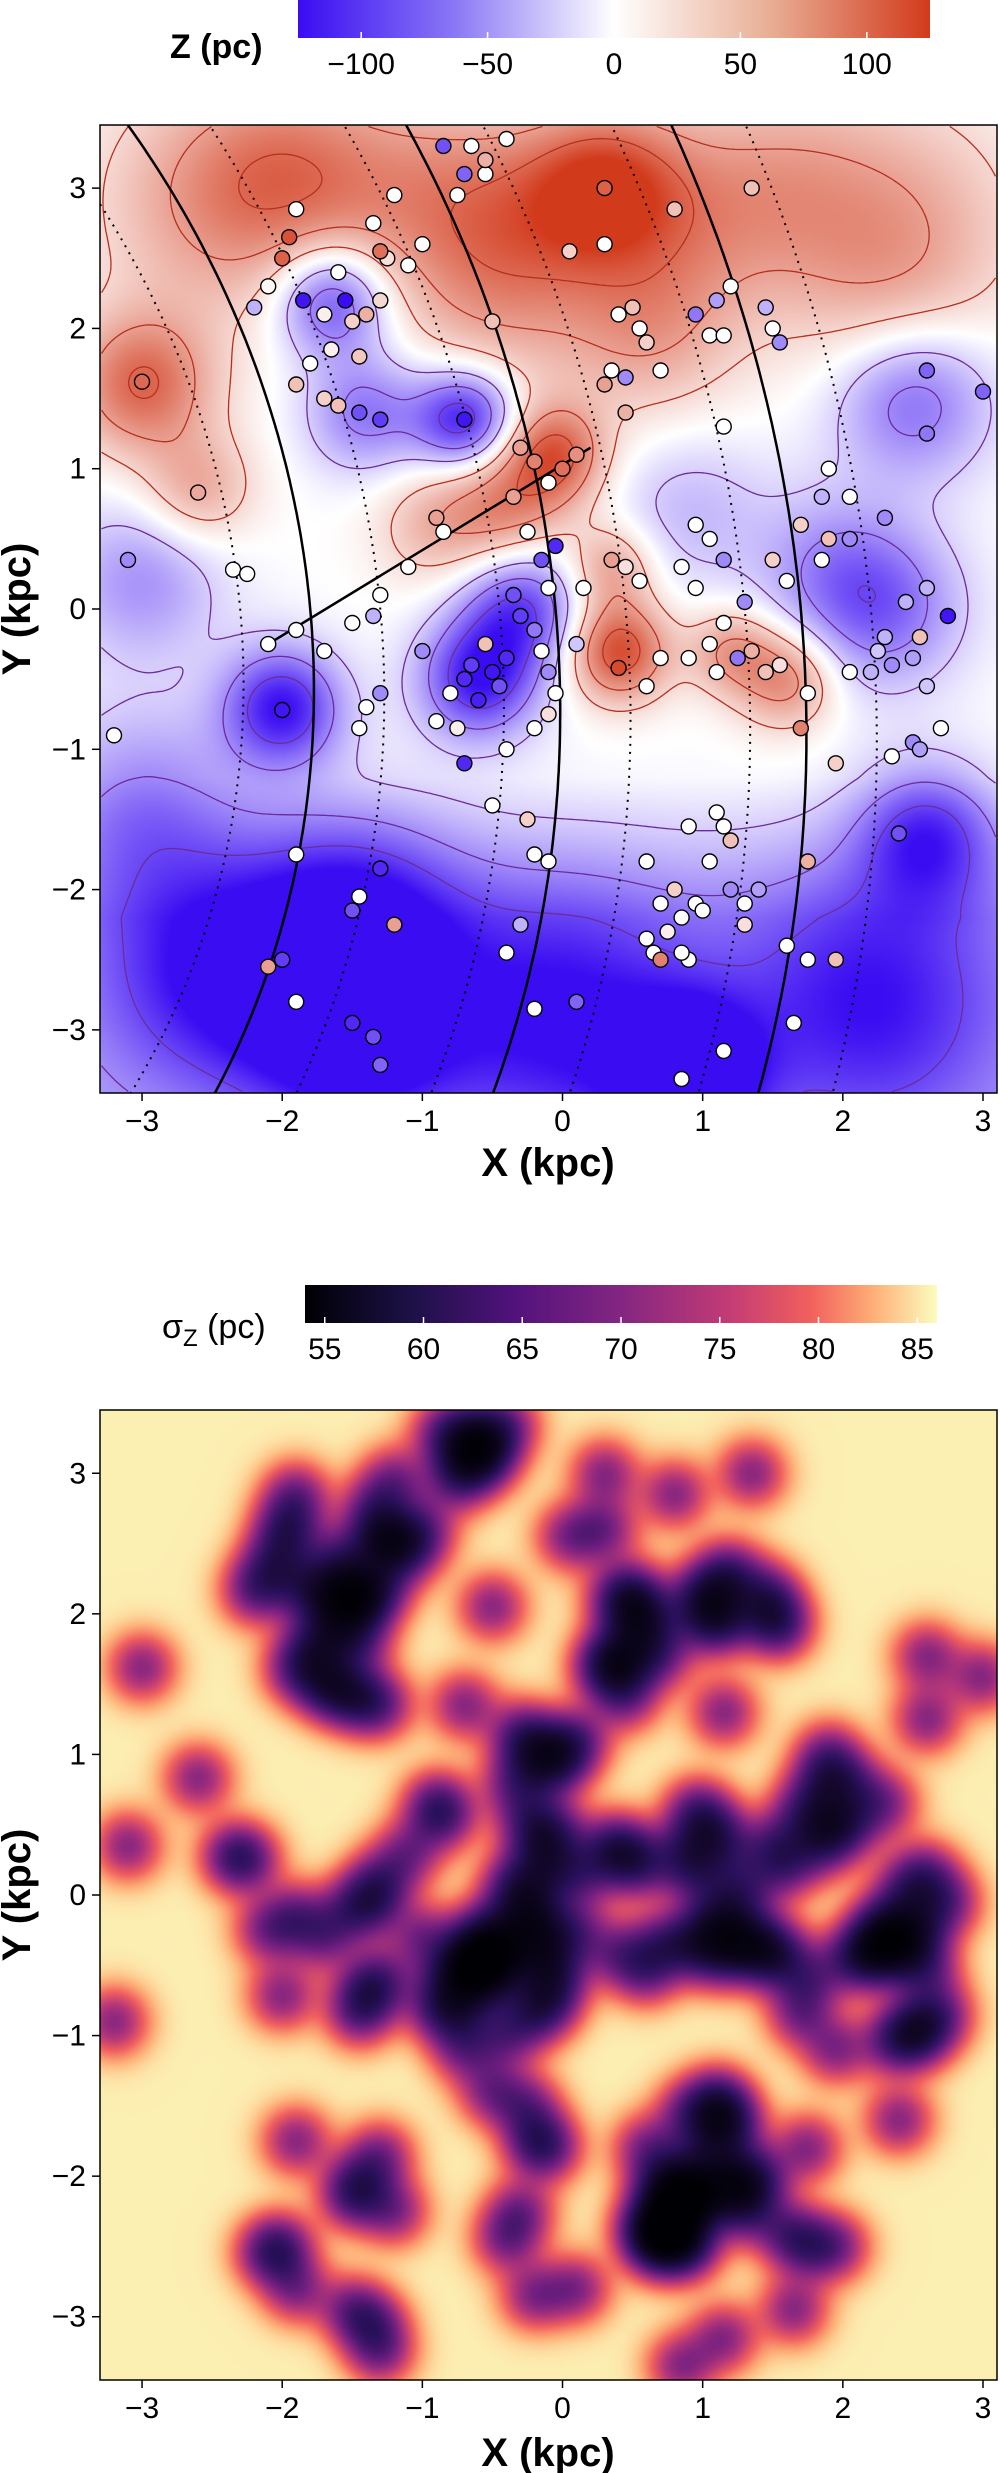 This screenshot has width=1000, height=2473. I want to click on sigma-subscript: Z, so click(190, 1338).